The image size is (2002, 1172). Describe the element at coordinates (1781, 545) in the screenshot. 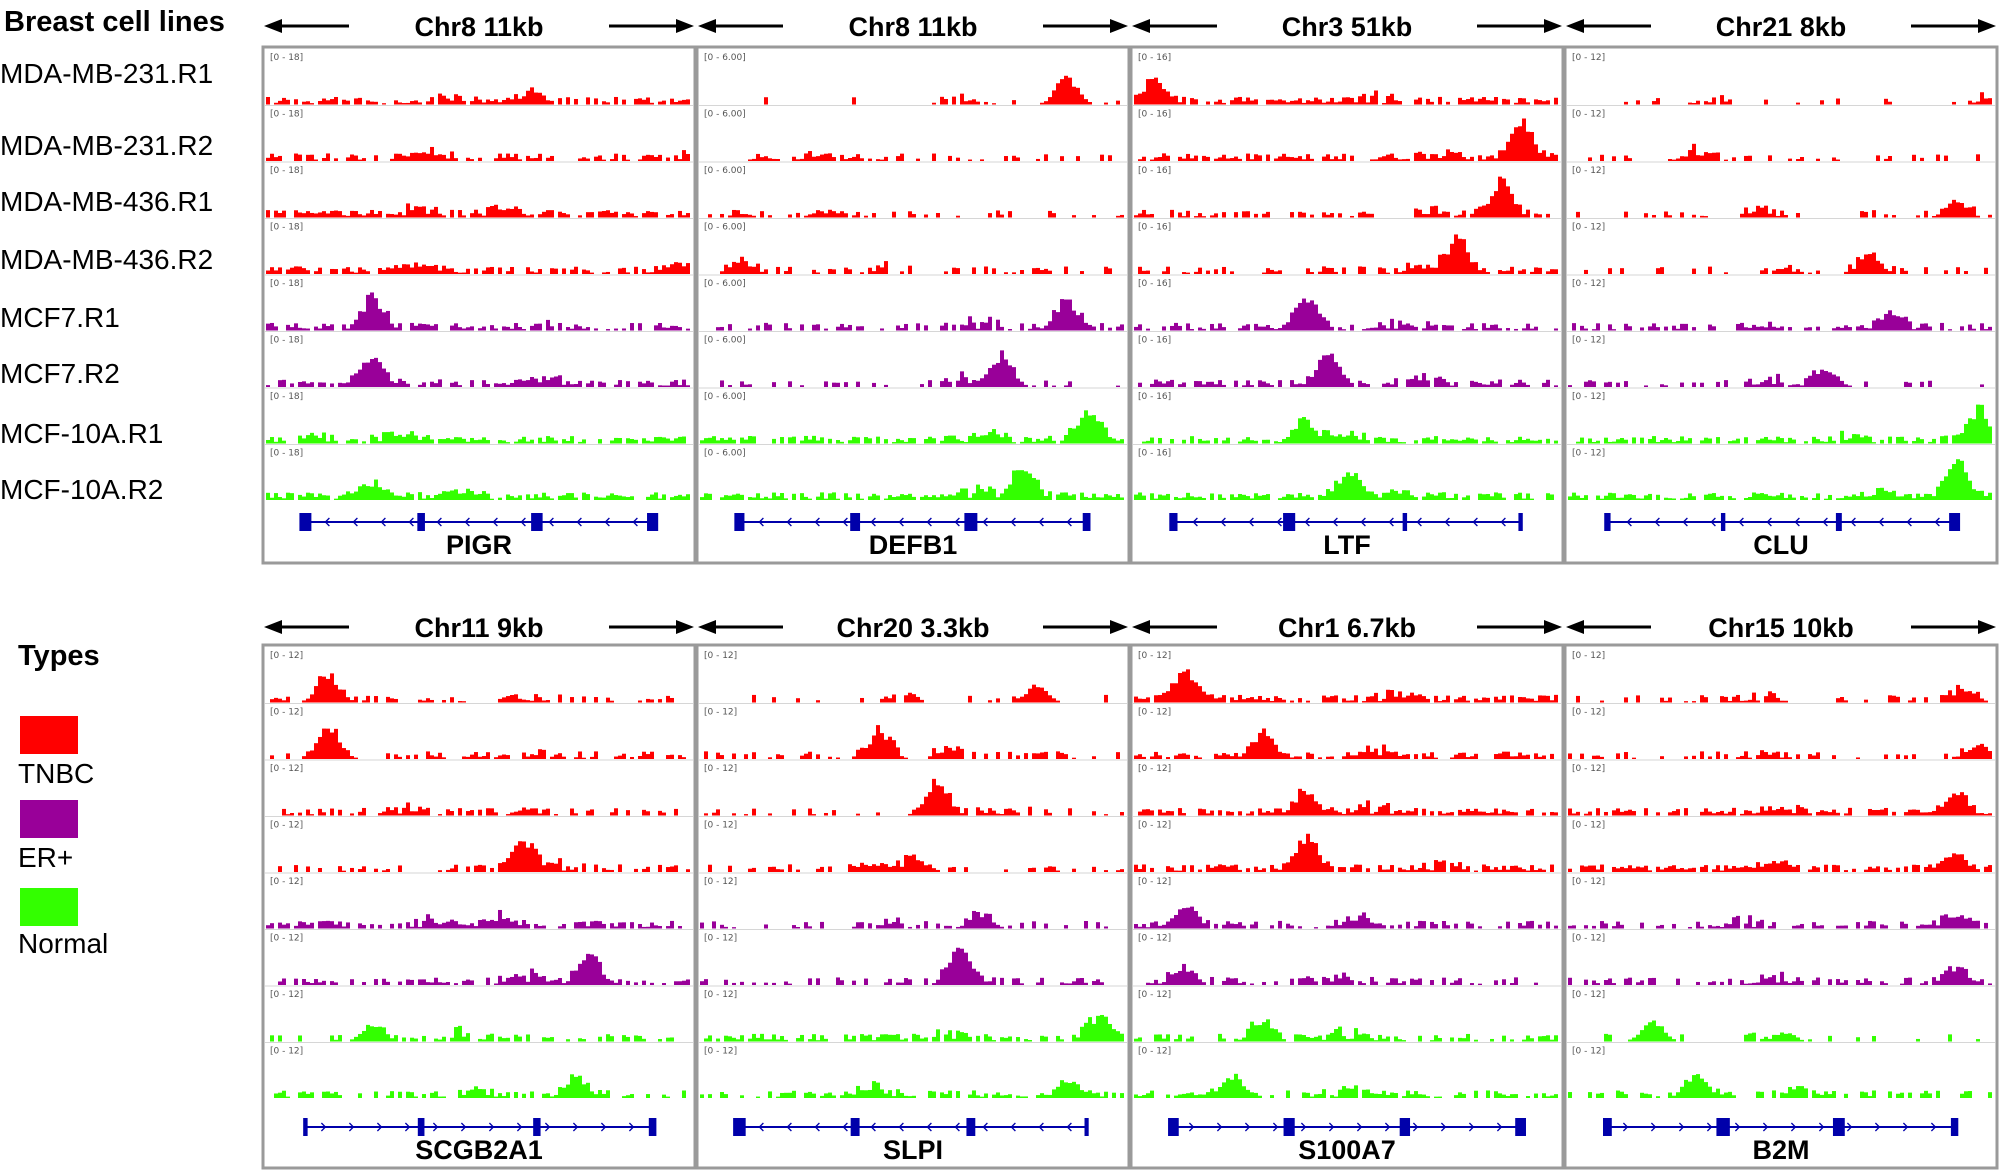

I see `gene-label: CLU` at that location.